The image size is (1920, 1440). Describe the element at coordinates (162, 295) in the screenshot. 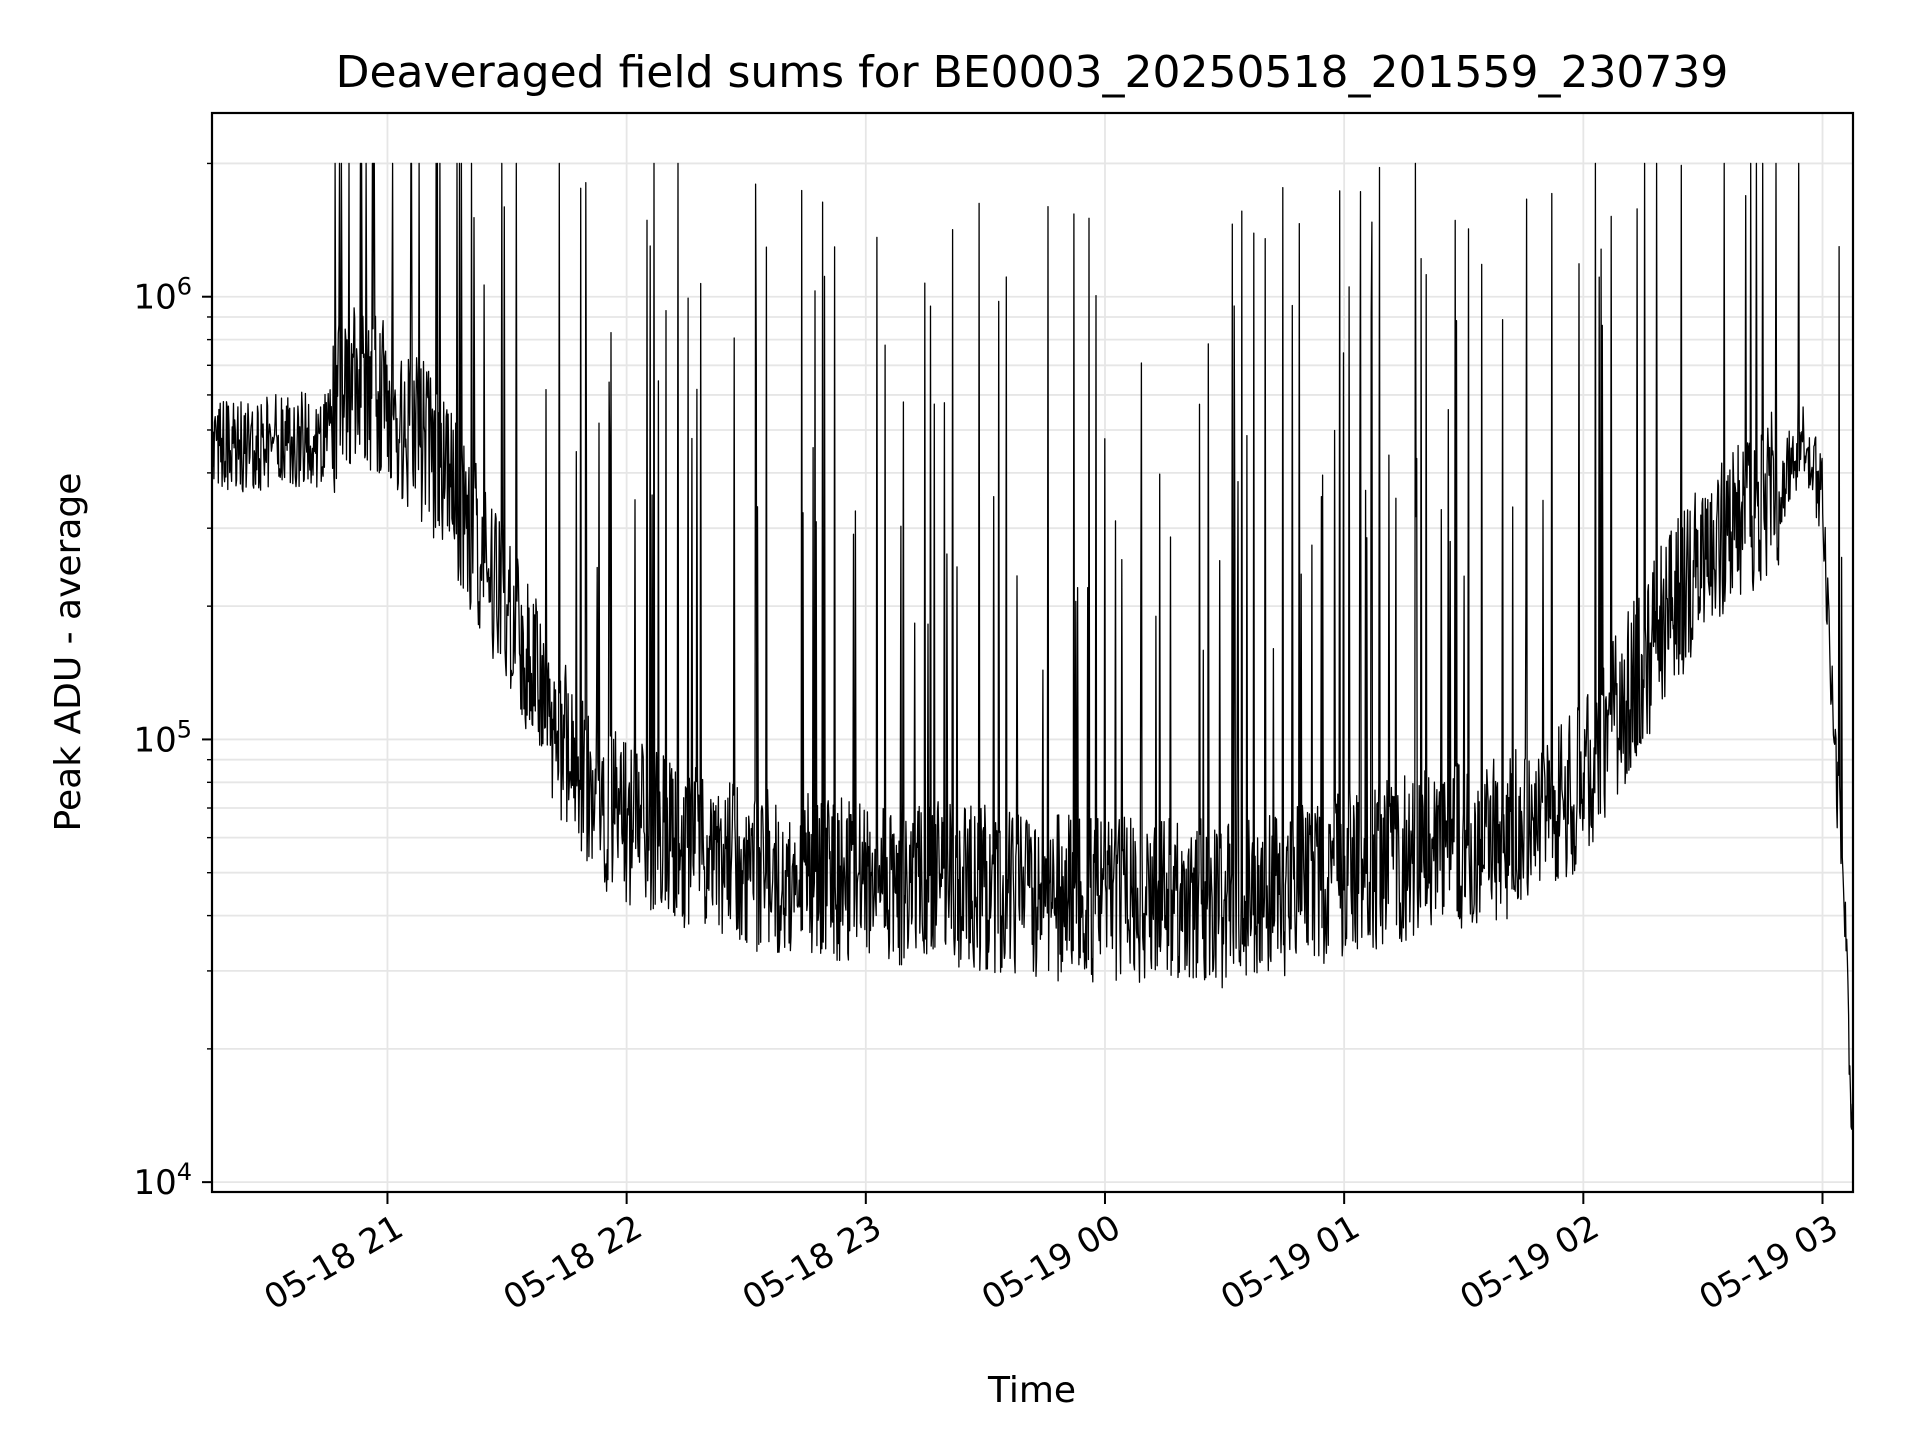

I see `y-tick-label: 10⁶` at that location.